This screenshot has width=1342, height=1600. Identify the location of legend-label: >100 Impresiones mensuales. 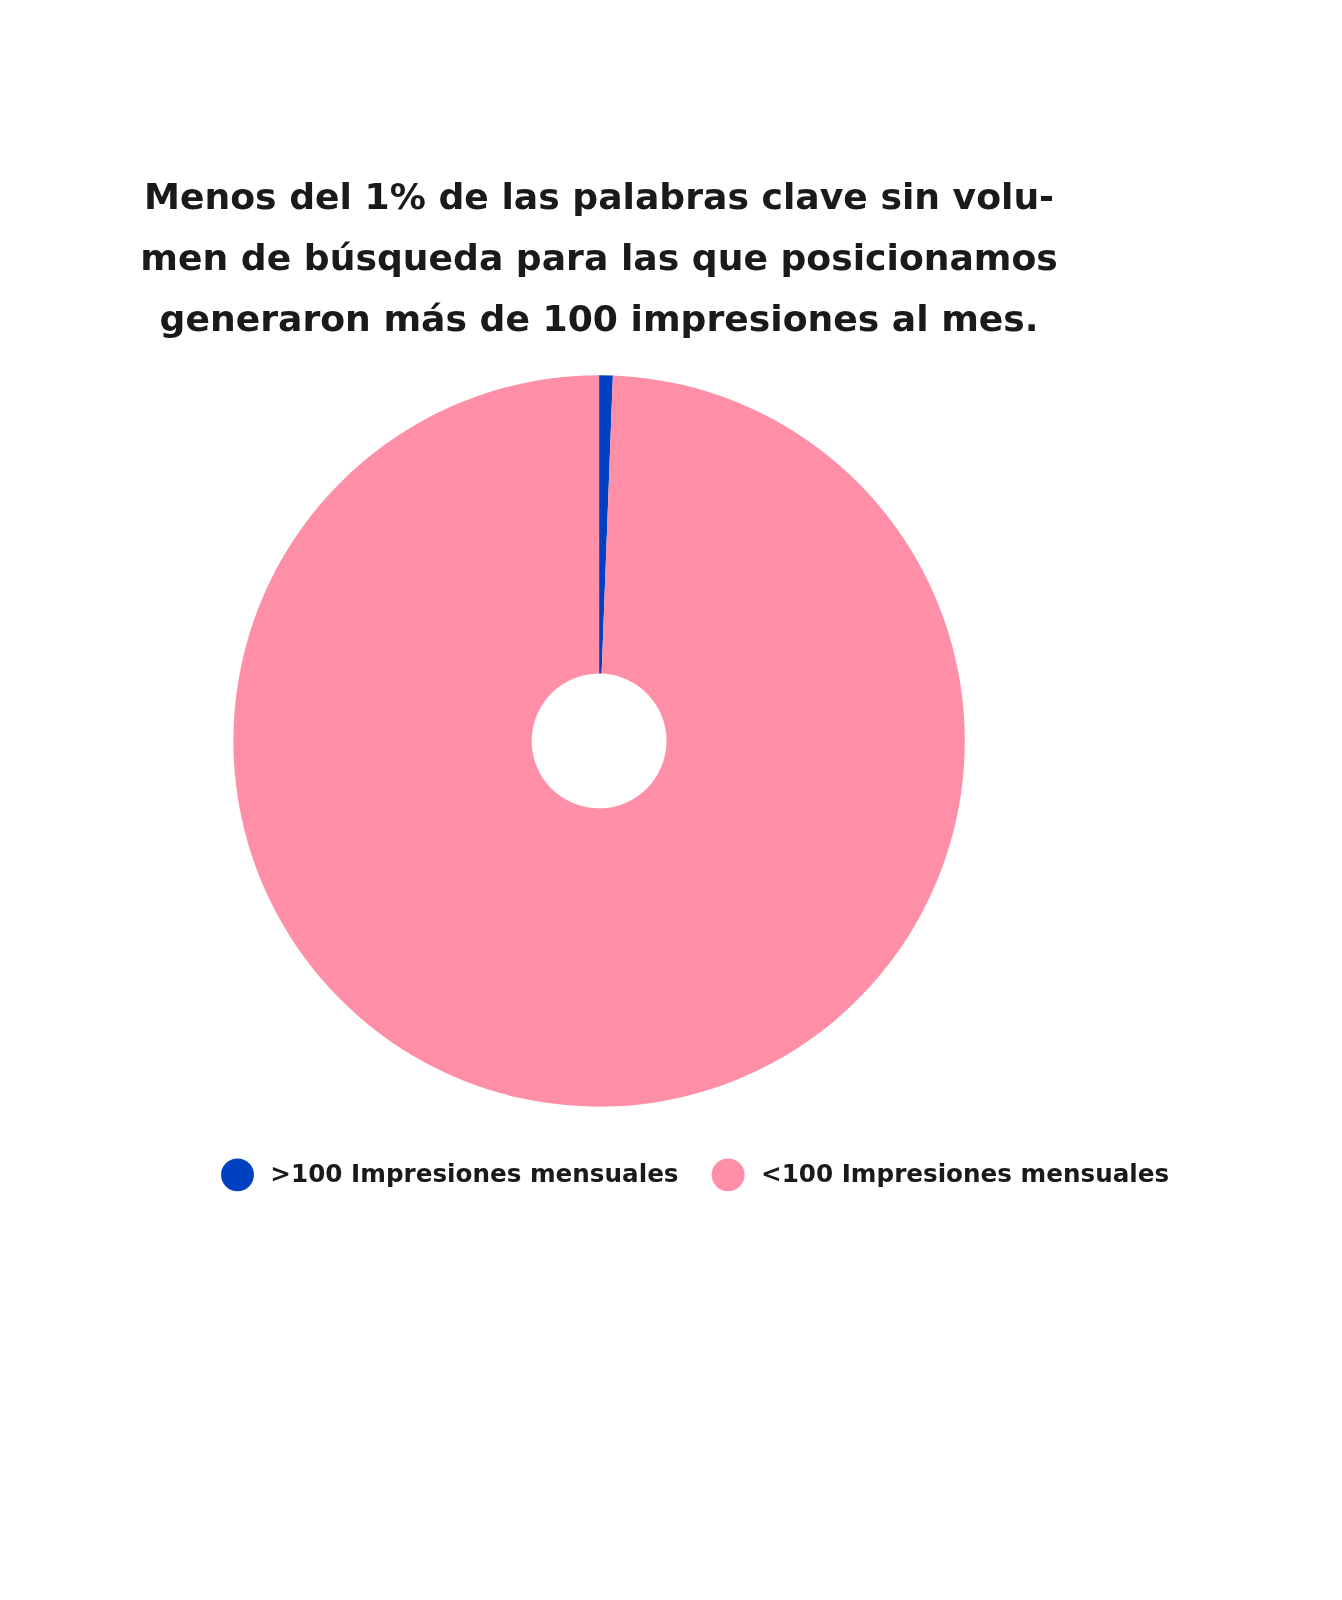
(474, 1174).